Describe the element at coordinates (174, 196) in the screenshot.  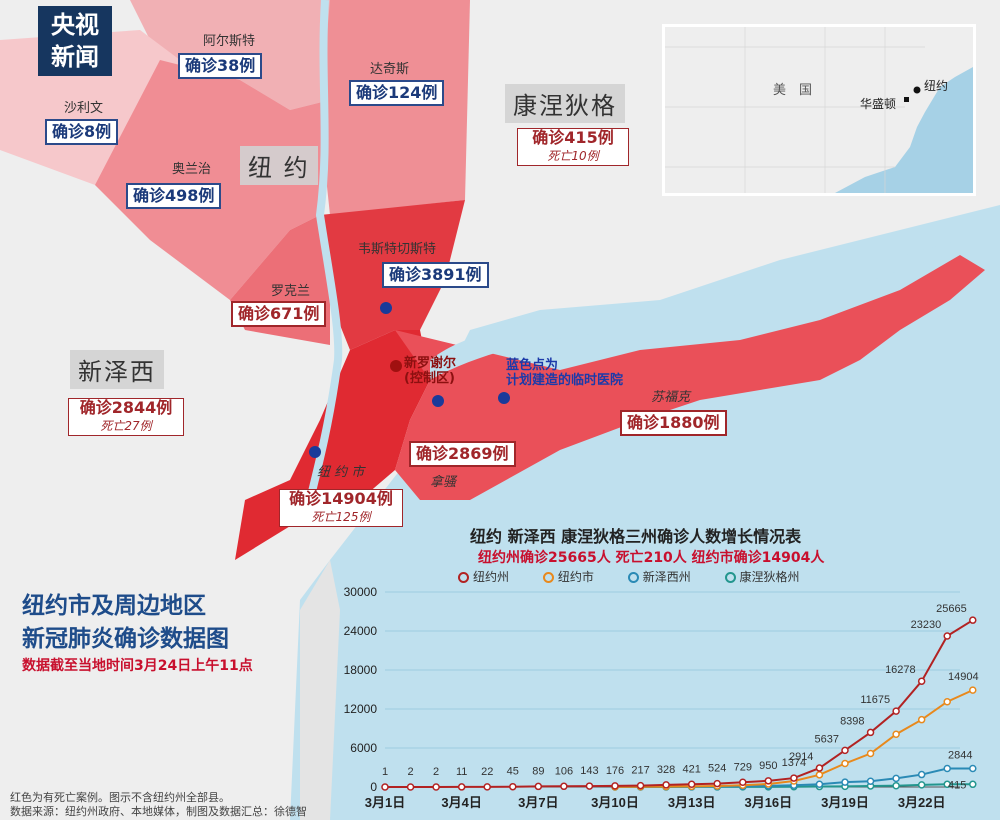
I see `county-cases-orange: 确诊498例` at that location.